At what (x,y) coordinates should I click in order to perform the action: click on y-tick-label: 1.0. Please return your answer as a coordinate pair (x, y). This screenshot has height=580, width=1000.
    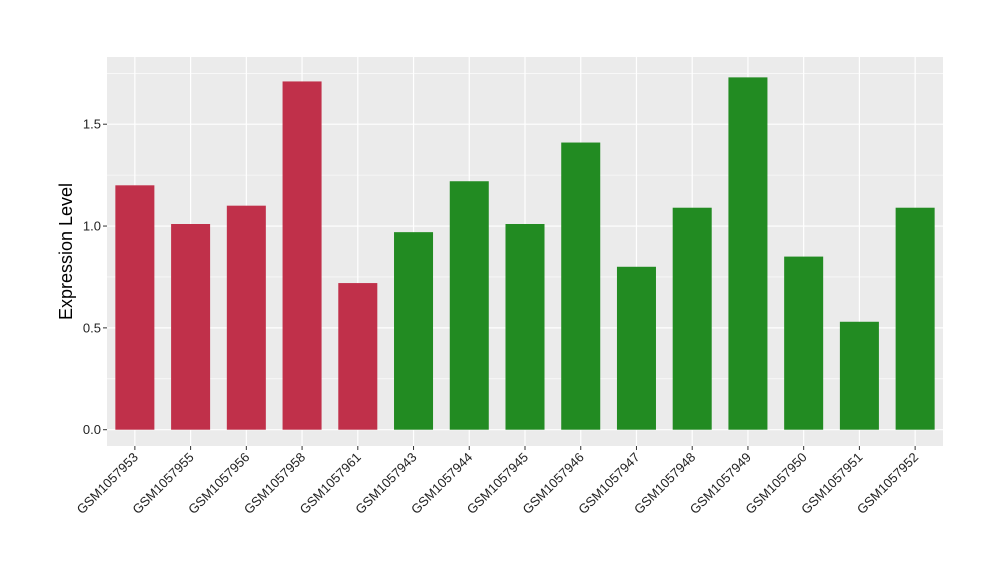
    Looking at the image, I should click on (92, 226).